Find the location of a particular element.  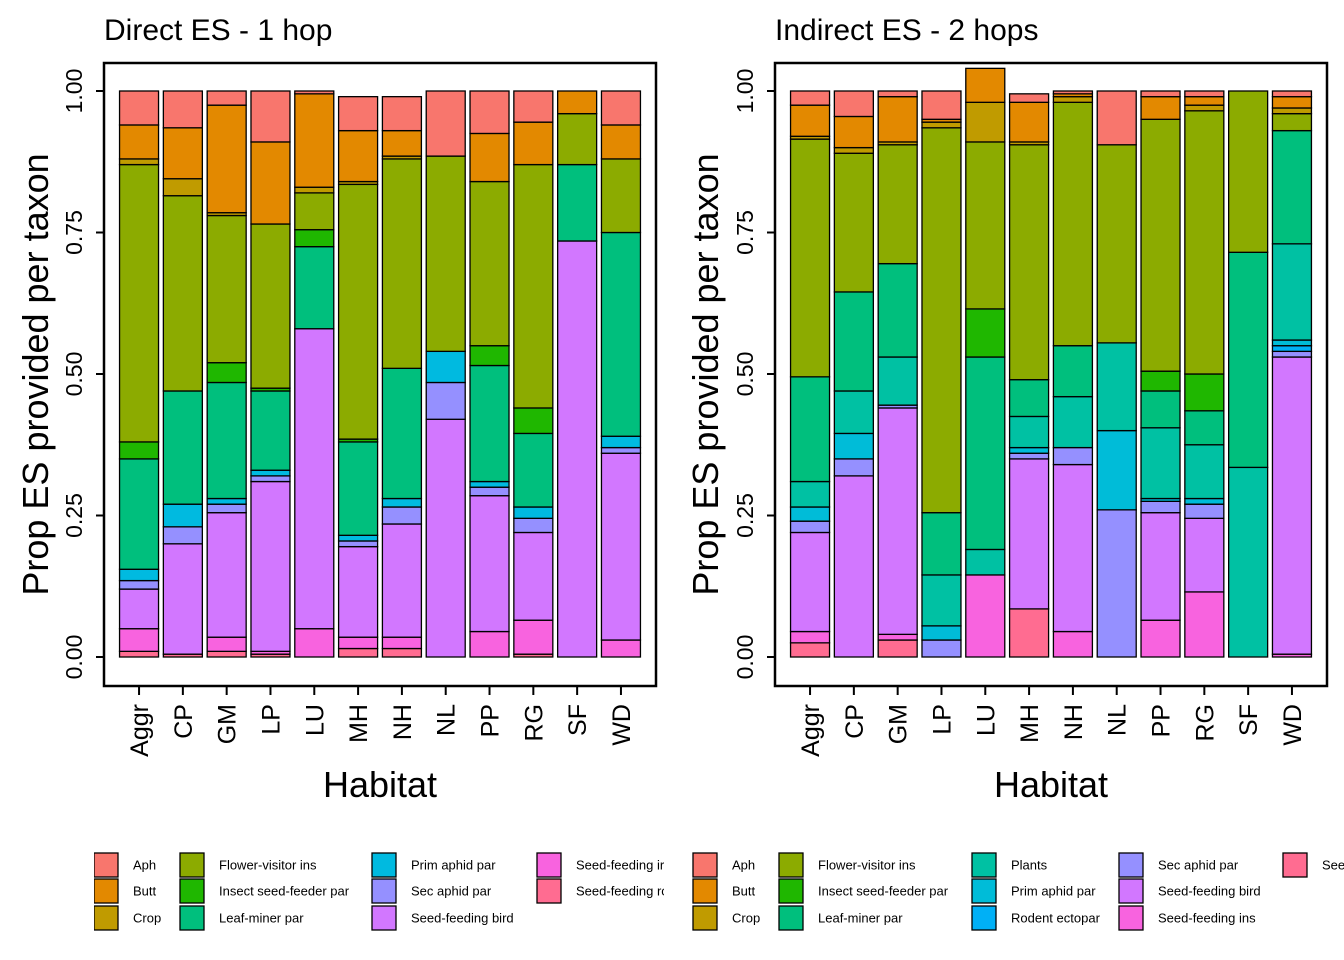

x-tick-label: LU is located at coordinates (315, 720).